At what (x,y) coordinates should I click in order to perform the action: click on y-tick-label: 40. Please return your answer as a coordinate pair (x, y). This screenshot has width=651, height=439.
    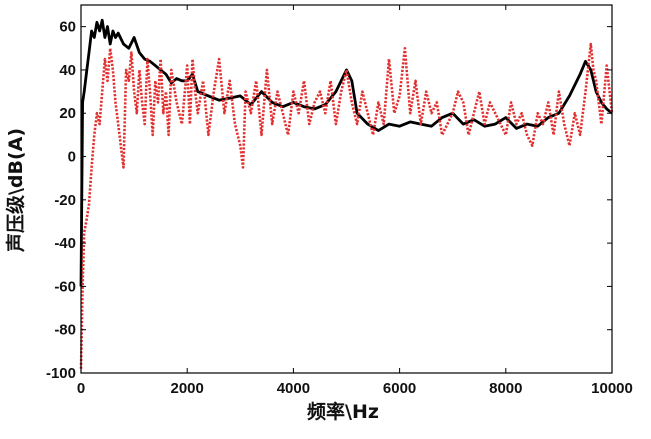
    Looking at the image, I should click on (67, 70).